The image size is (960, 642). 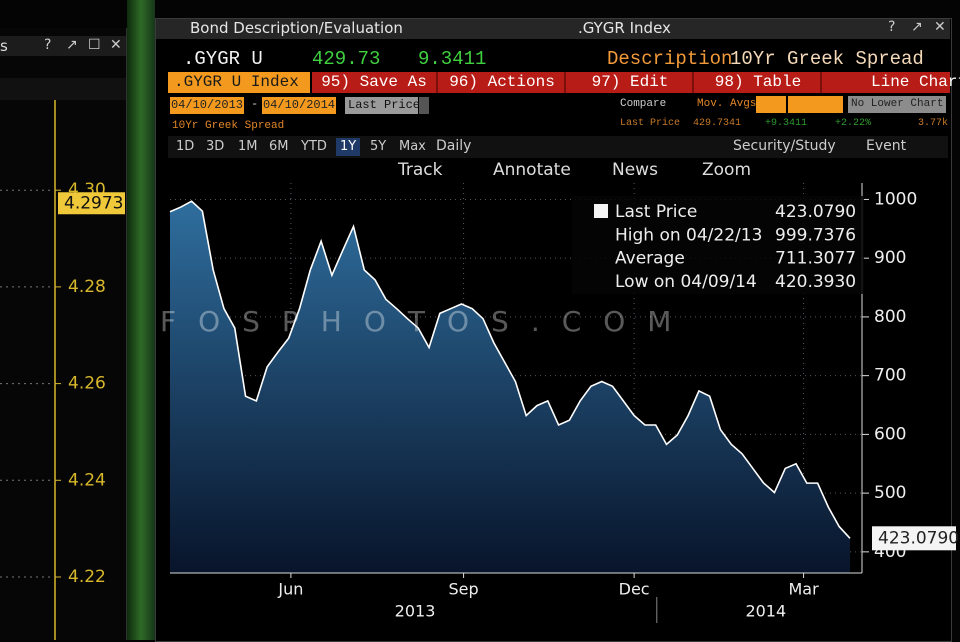 What do you see at coordinates (553, 29) in the screenshot?
I see `window-titlebar` at bounding box center [553, 29].